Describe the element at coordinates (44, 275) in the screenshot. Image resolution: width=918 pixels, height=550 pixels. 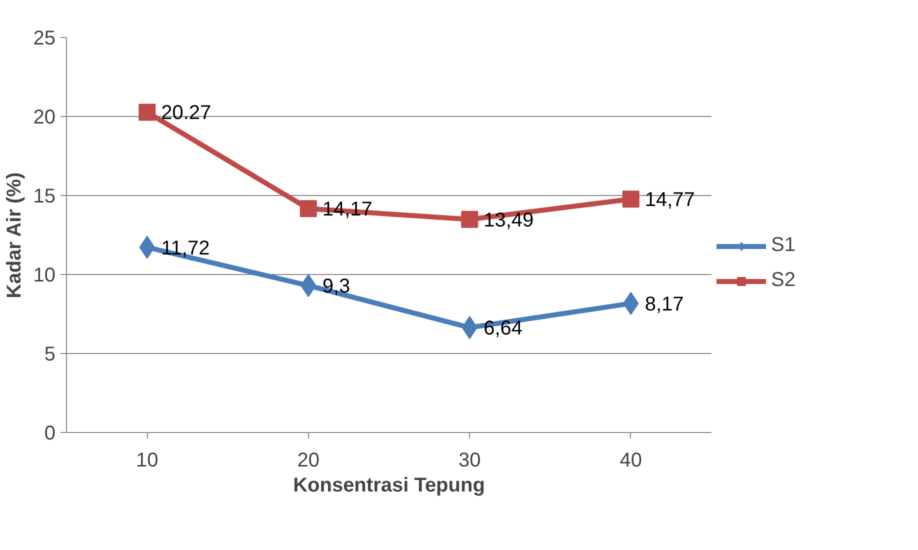
I see `y-tick-label: 10` at that location.